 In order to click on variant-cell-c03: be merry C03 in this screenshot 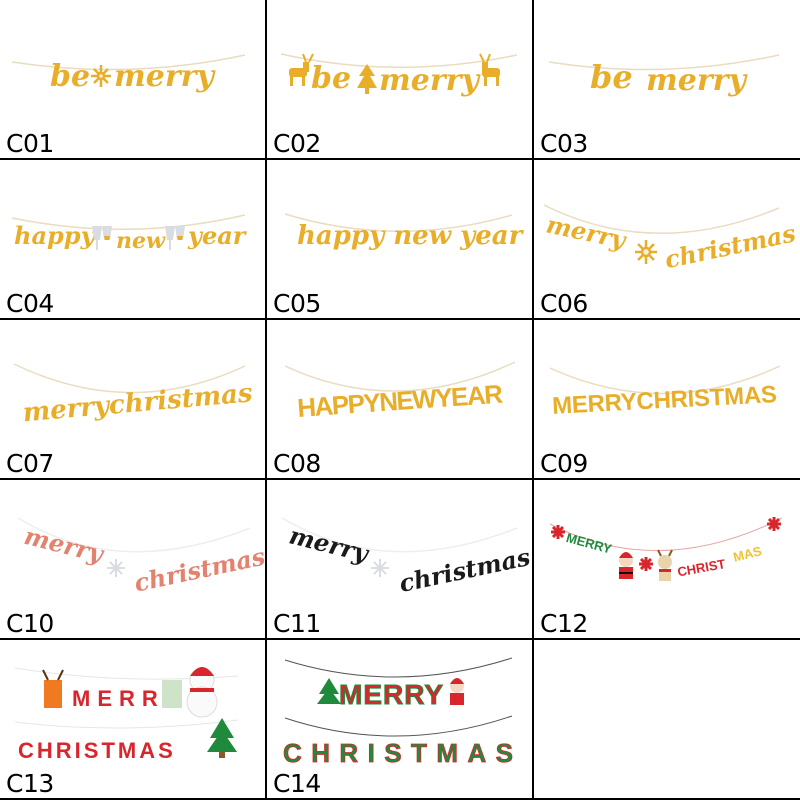, I will do `click(667, 79)`.